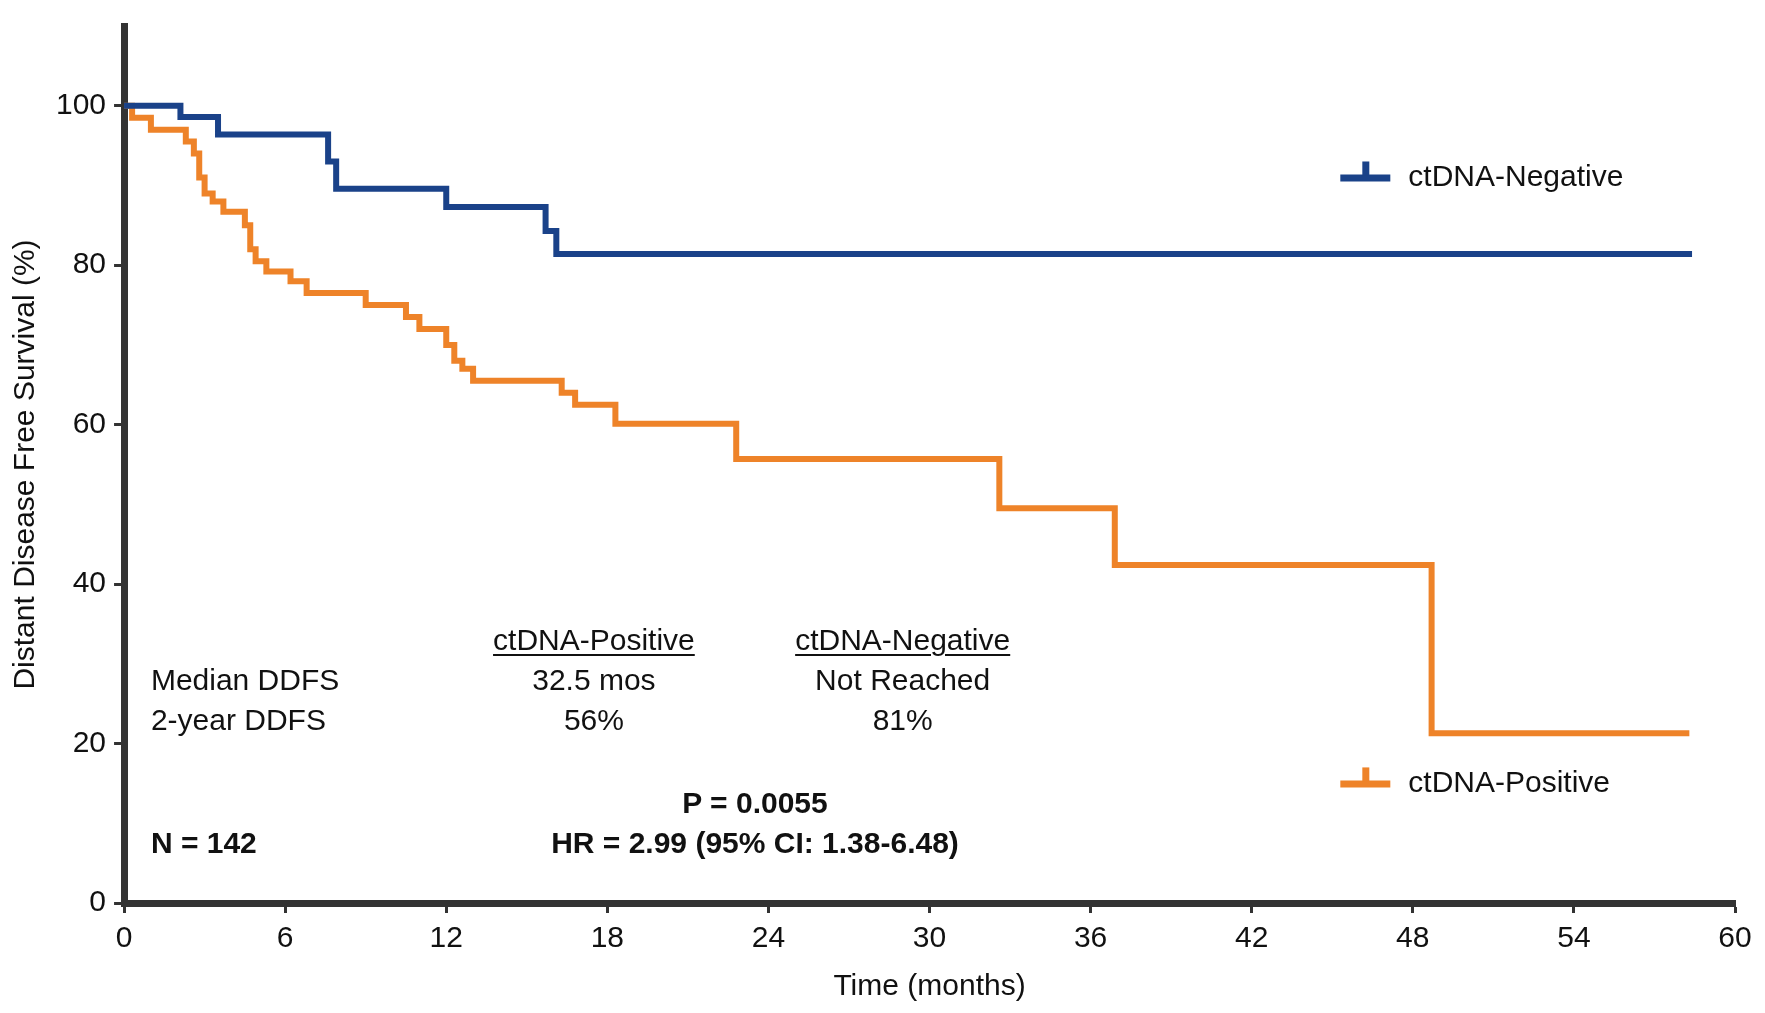 Image resolution: width=1765 pixels, height=1013 pixels. What do you see at coordinates (24, 464) in the screenshot?
I see `y-axis-title: Distant Disease Free Survival (%)` at bounding box center [24, 464].